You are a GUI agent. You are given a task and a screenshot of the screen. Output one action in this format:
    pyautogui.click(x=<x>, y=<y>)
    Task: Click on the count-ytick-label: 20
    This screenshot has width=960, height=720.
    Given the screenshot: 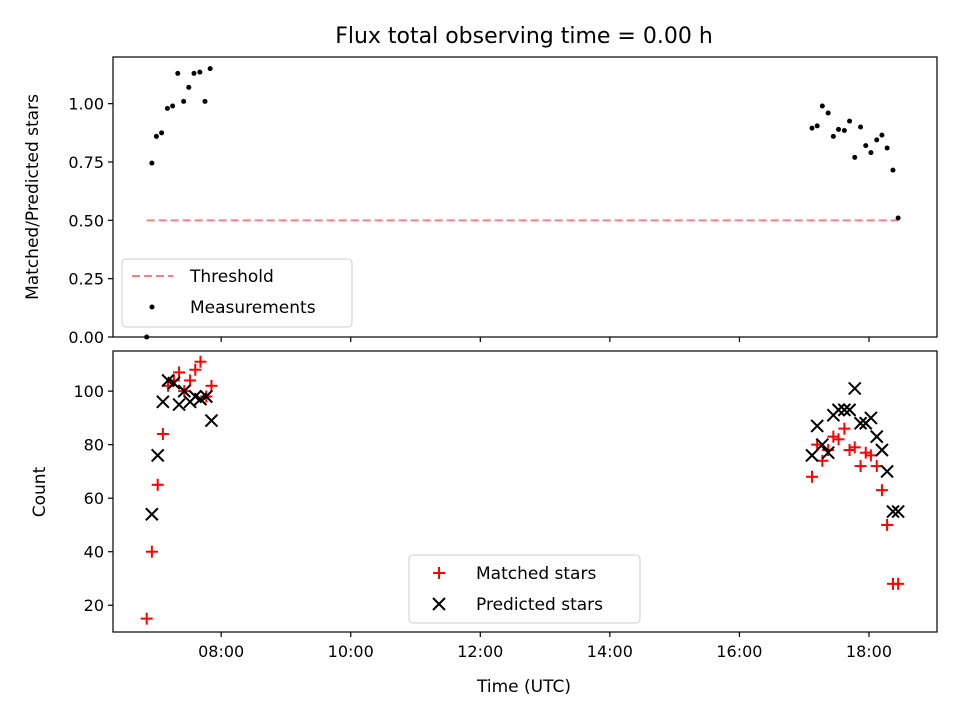 What is the action you would take?
    pyautogui.click(x=94, y=605)
    